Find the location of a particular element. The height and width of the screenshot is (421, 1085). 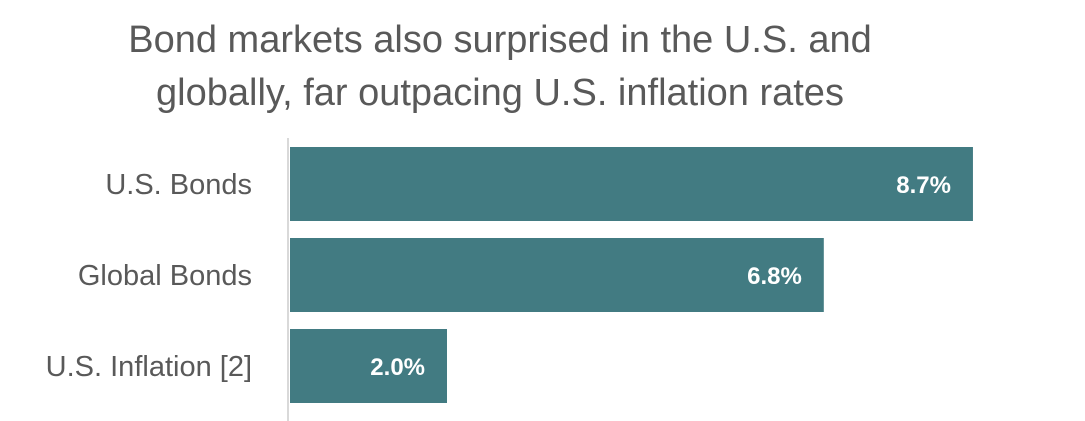

data-label-0: 8.7% is located at coordinates (923, 185).